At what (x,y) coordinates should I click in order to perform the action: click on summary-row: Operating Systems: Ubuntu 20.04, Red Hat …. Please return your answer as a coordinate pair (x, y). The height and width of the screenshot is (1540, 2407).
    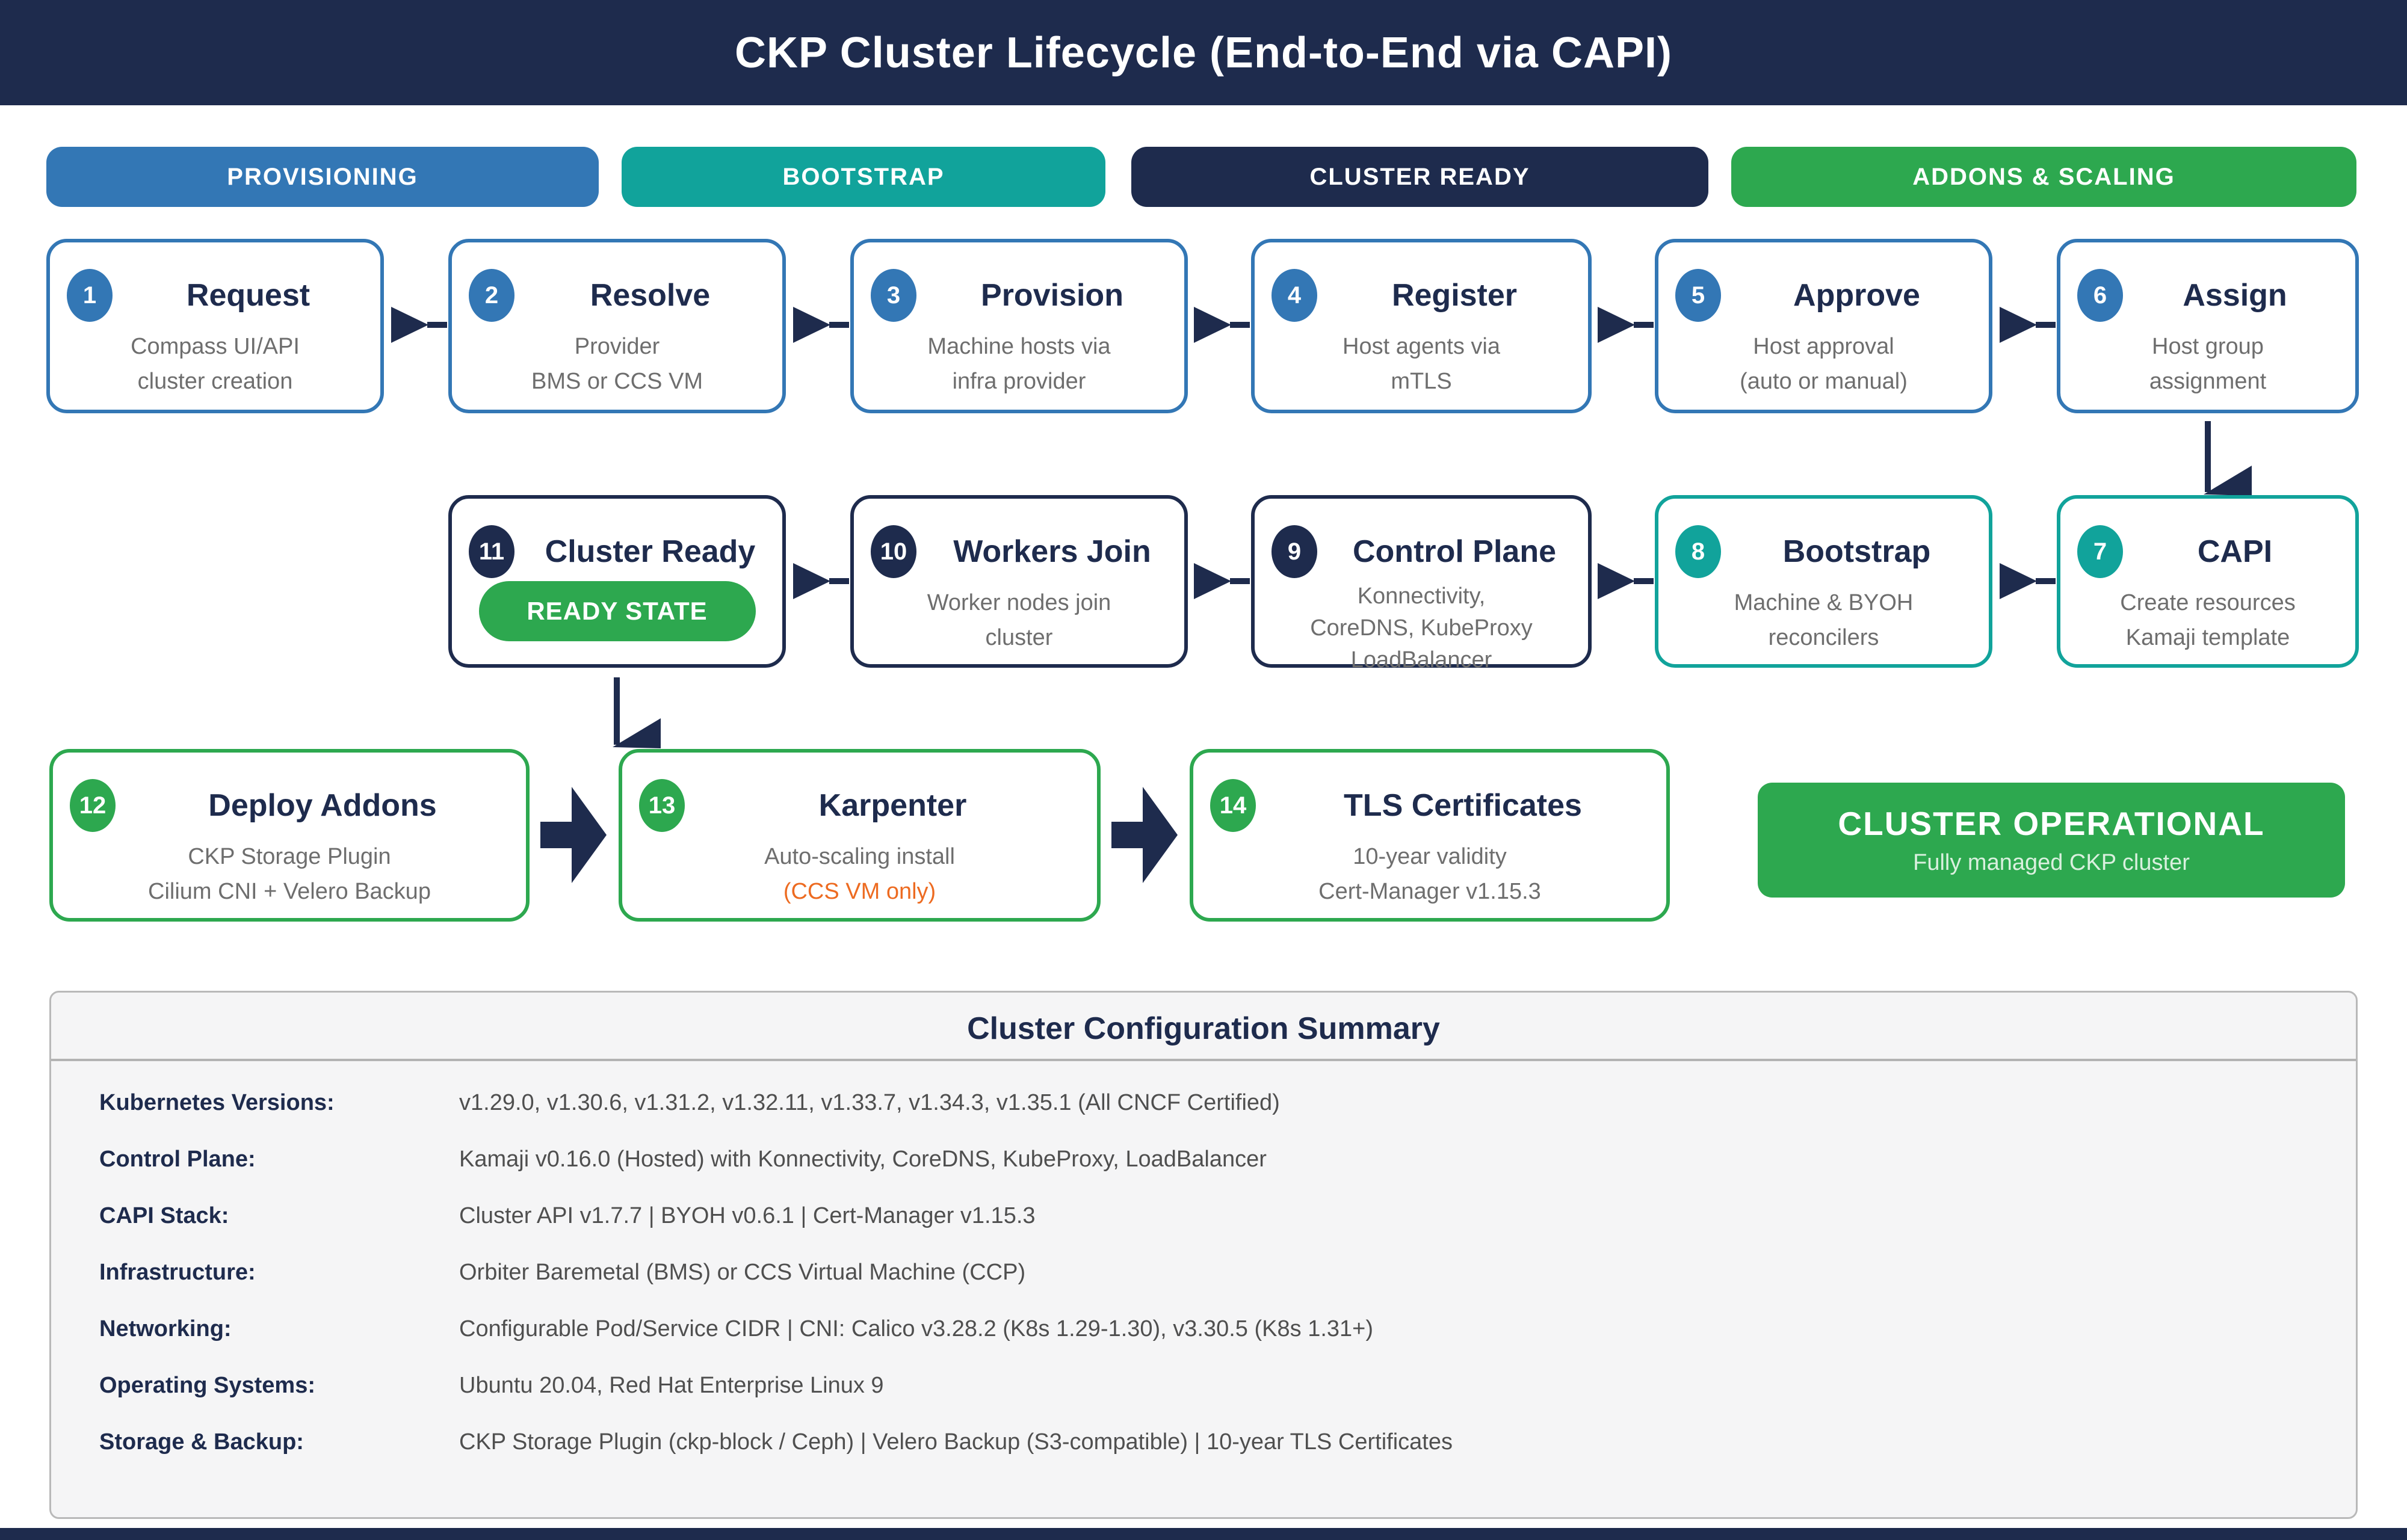
    Looking at the image, I should click on (1209, 1385).